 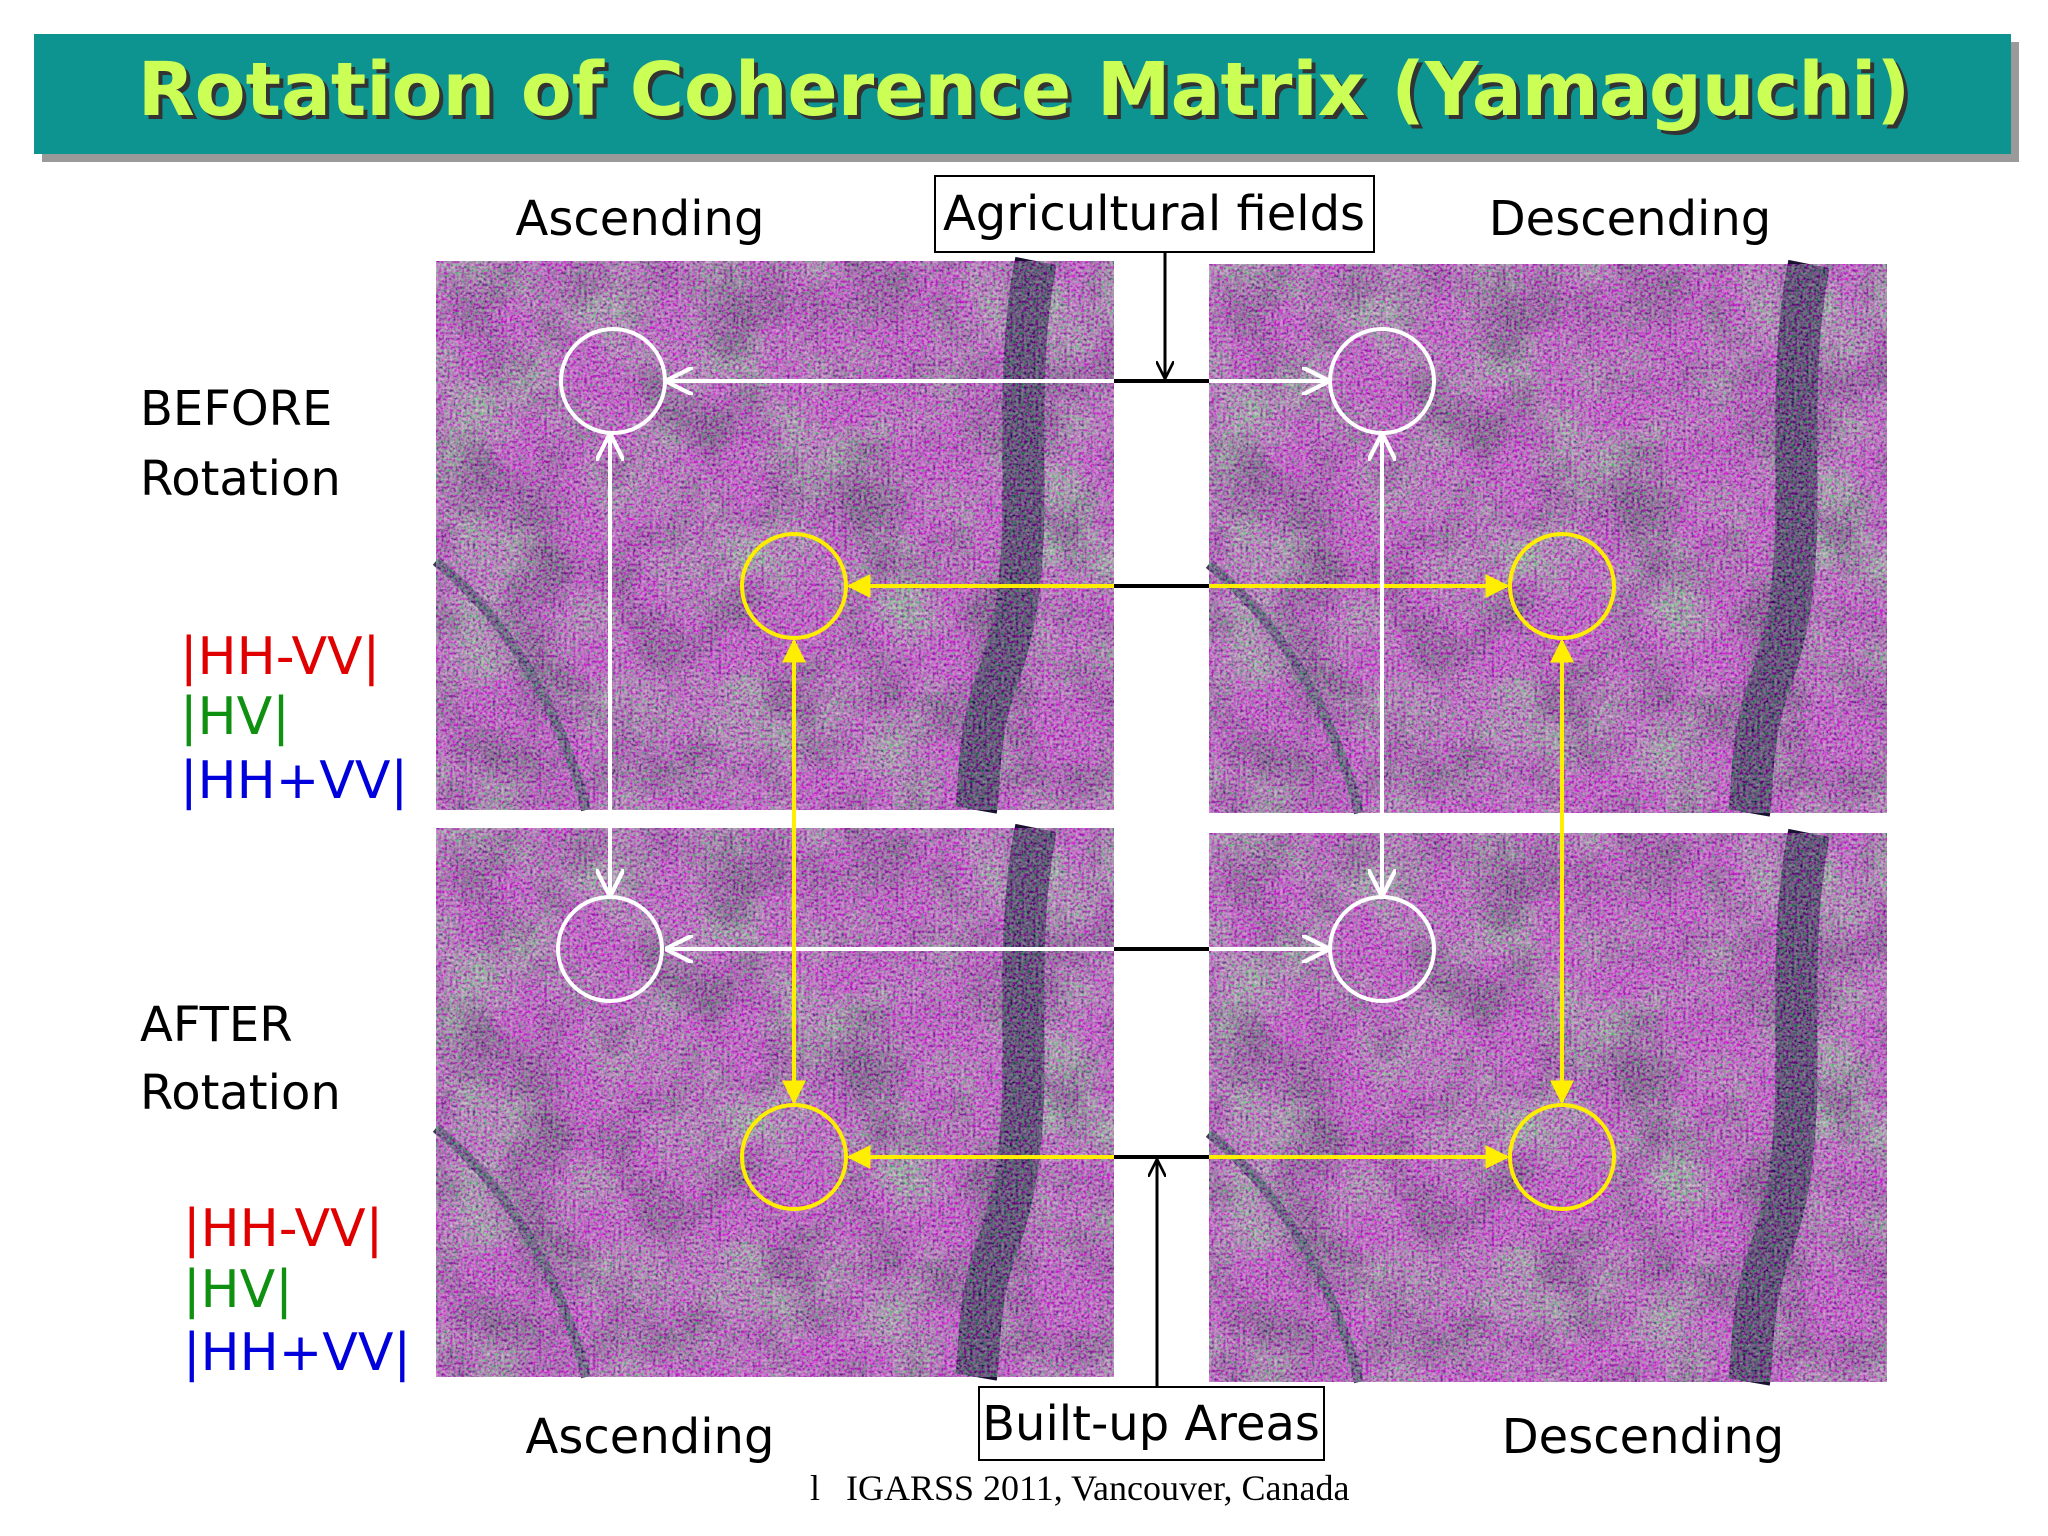 I want to click on row-label: AFTER, so click(x=216, y=1025).